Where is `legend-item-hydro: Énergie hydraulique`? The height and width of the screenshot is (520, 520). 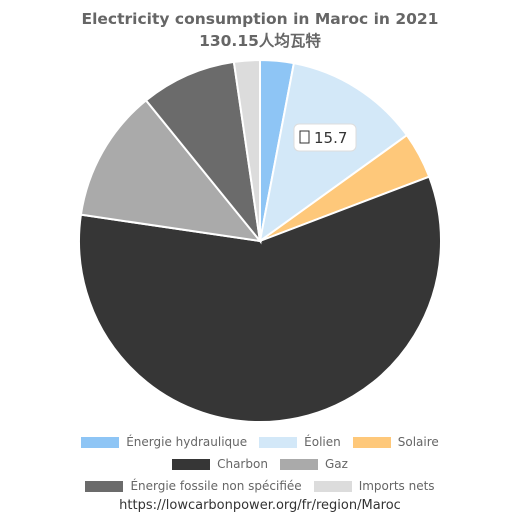 legend-item-hydro: Énergie hydraulique is located at coordinates (164, 442).